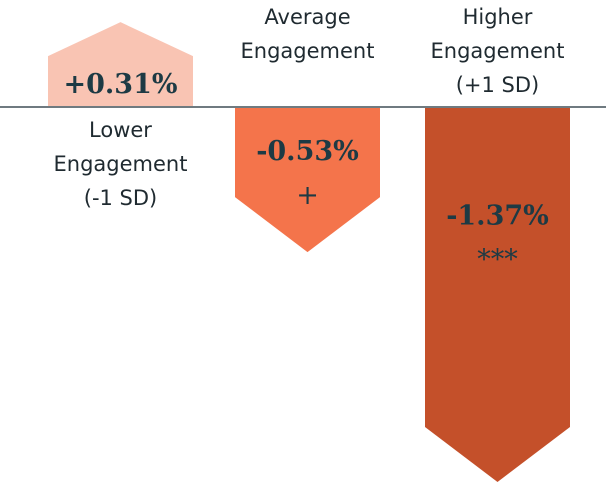 Image resolution: width=606 pixels, height=484 pixels. What do you see at coordinates (307, 151) in the screenshot?
I see `value-label: -0.53%` at bounding box center [307, 151].